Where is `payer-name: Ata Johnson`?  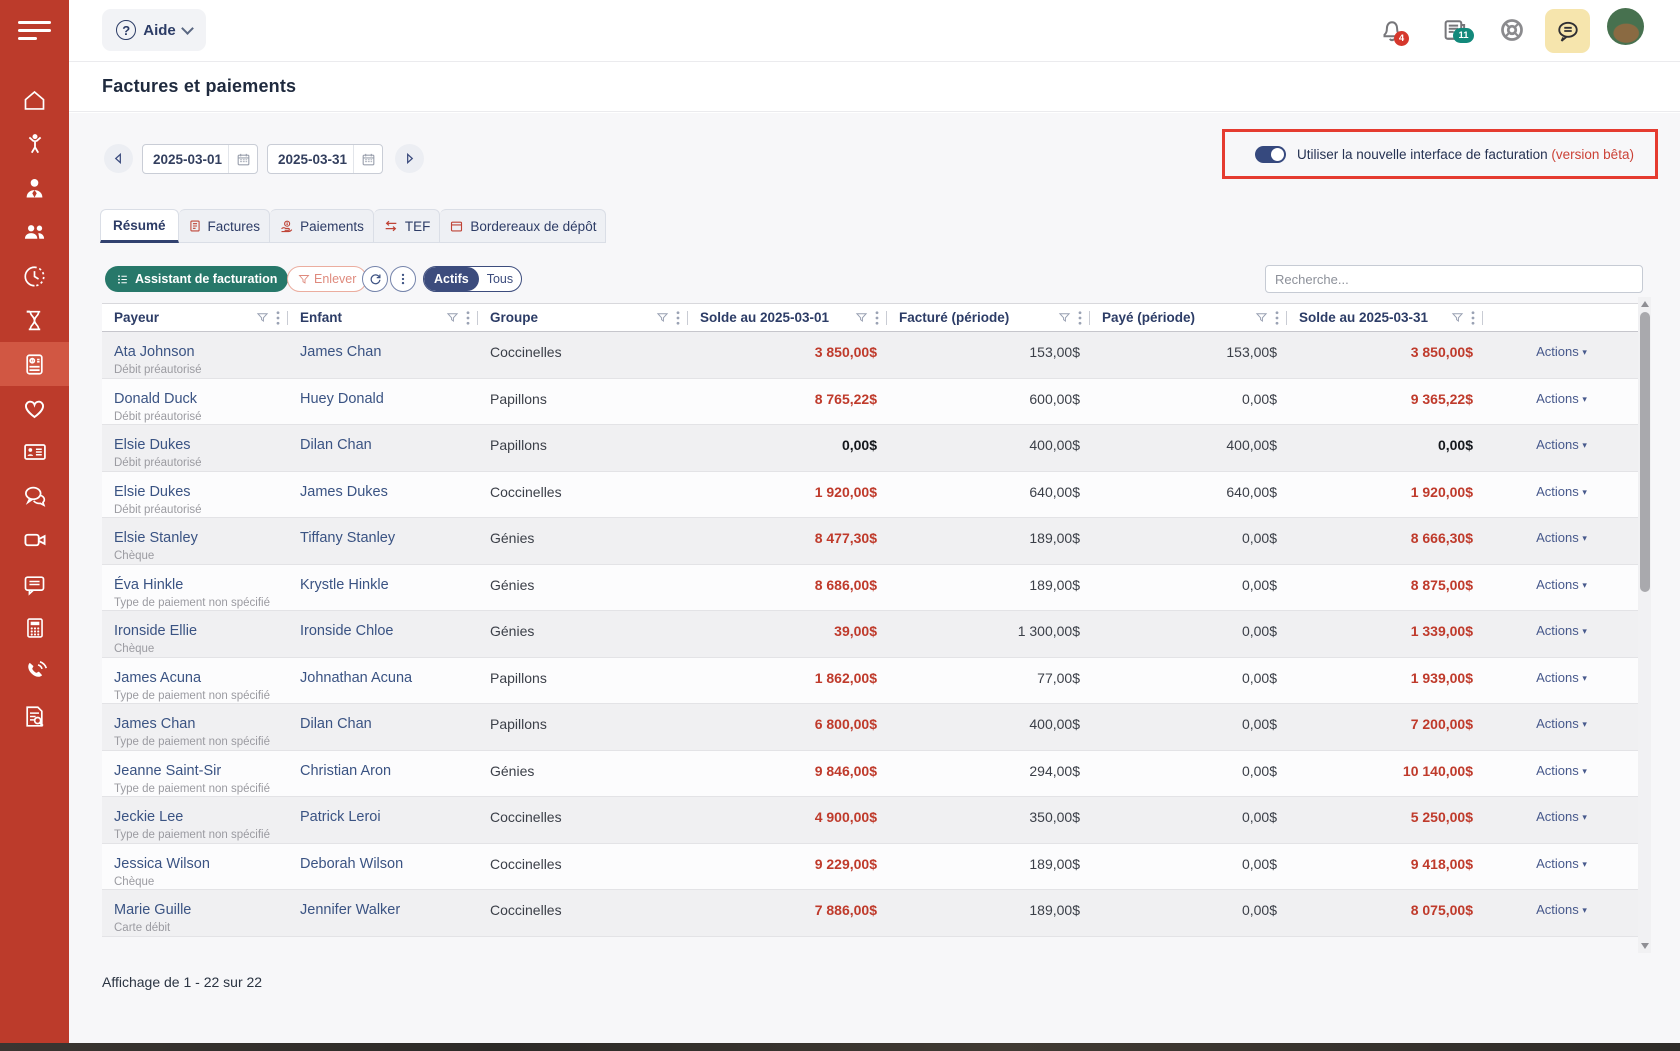
payer-name: Ata Johnson is located at coordinates (154, 352).